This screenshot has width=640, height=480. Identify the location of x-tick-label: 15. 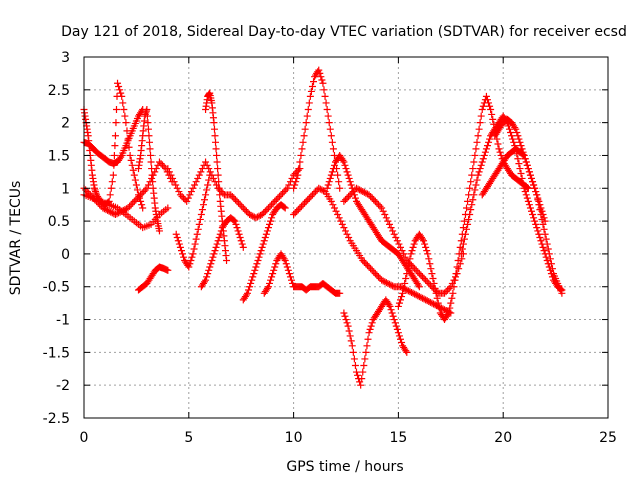
(398, 438).